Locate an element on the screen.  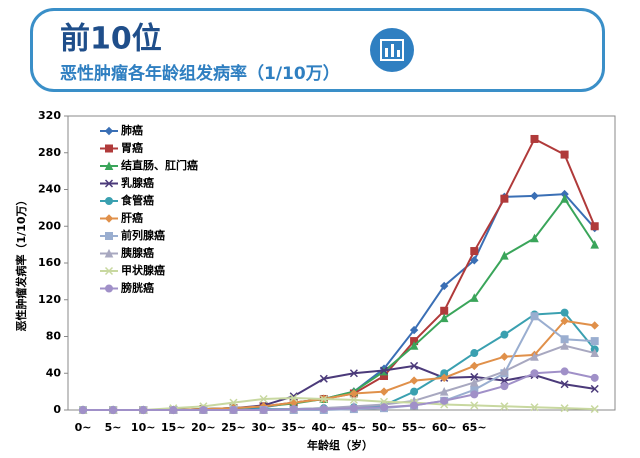
y-tick-label: 240 is located at coordinates (49, 189).